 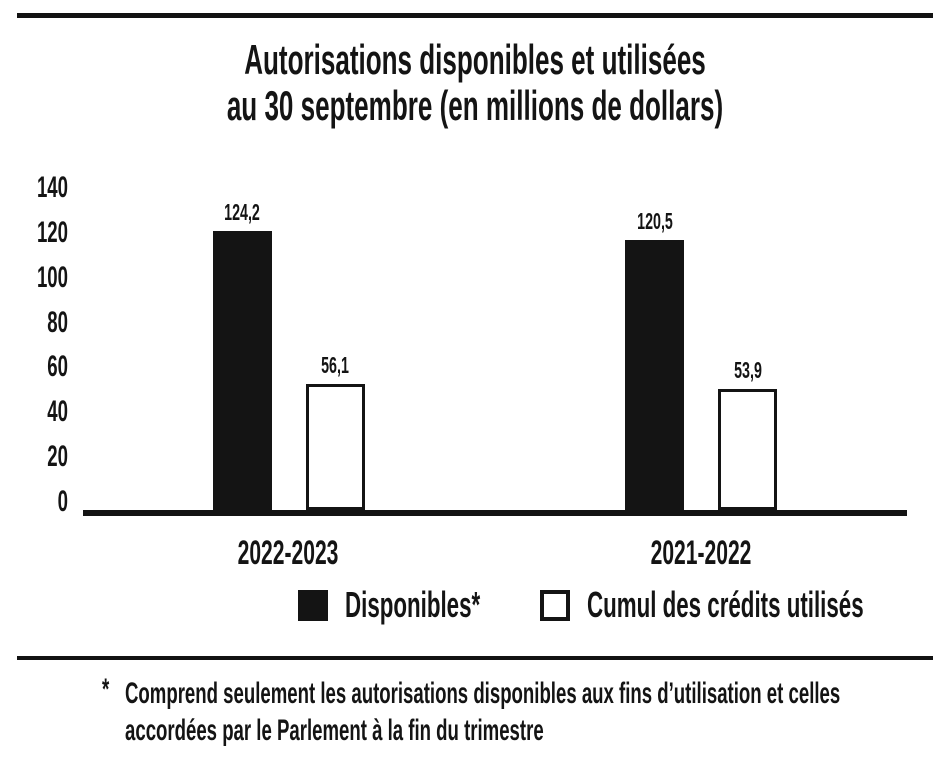 What do you see at coordinates (52, 187) in the screenshot?
I see `y-tick-label-140: 140` at bounding box center [52, 187].